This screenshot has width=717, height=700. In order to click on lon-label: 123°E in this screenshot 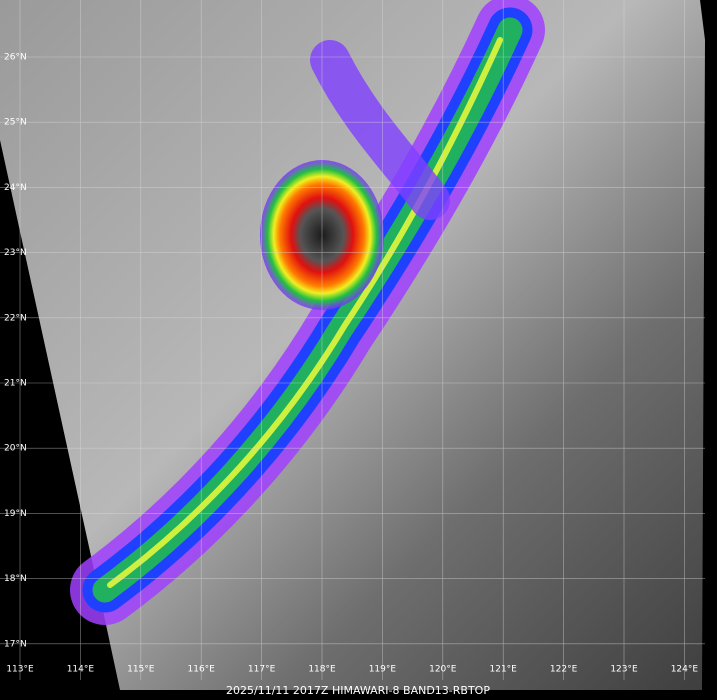, I will do `click(624, 670)`.